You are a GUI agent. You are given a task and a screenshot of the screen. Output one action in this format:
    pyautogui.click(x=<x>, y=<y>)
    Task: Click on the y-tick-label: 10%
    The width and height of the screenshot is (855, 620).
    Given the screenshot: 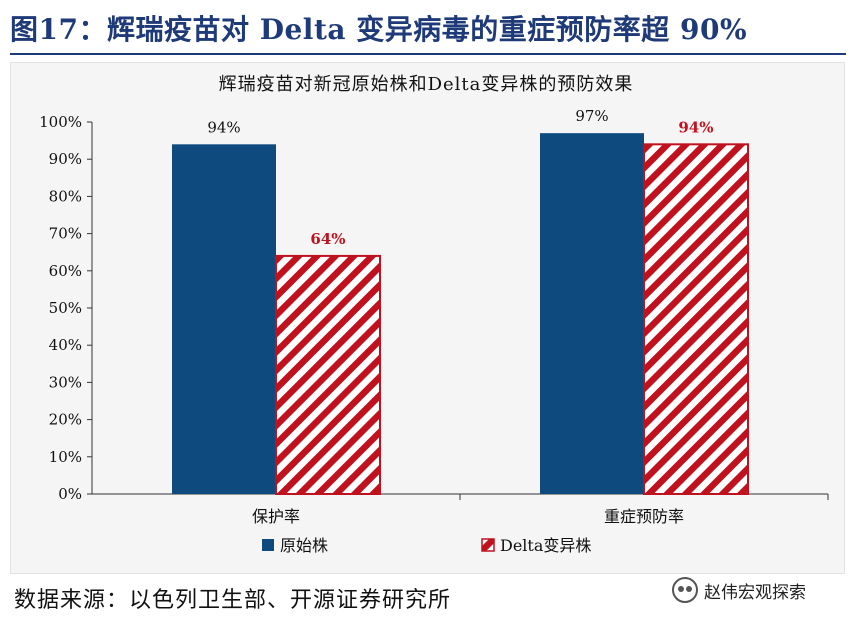 What is the action you would take?
    pyautogui.click(x=65, y=457)
    